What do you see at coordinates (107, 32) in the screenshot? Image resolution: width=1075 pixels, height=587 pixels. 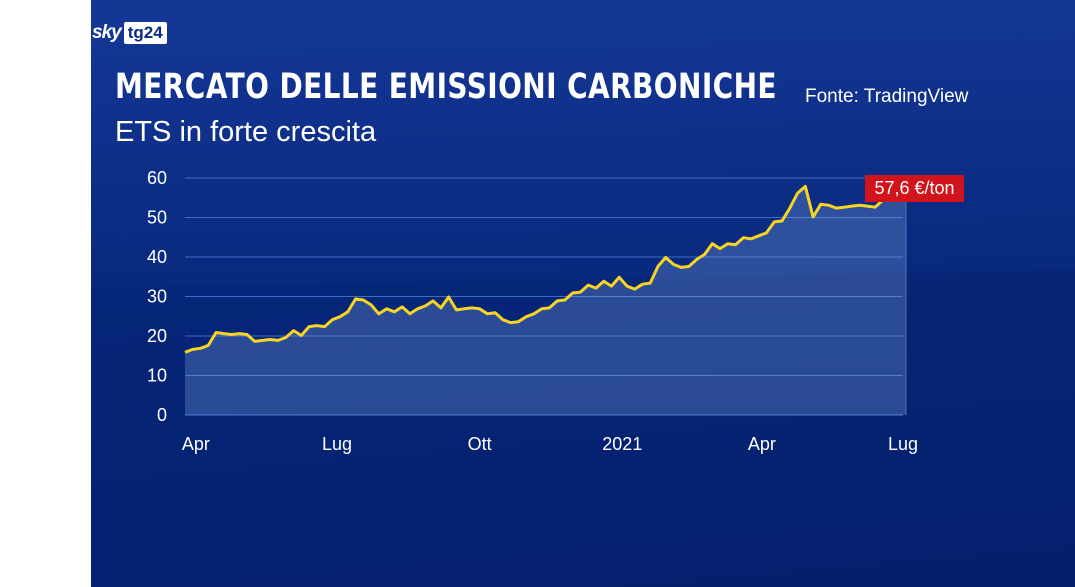 I see `logo-sky-text: sky` at bounding box center [107, 32].